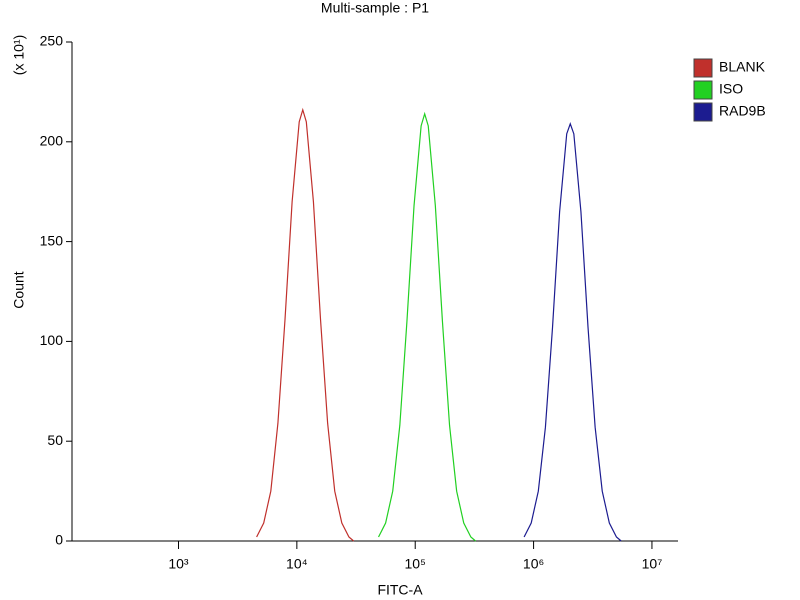 This screenshot has width=800, height=600. I want to click on legend-label: BLANK, so click(742, 67).